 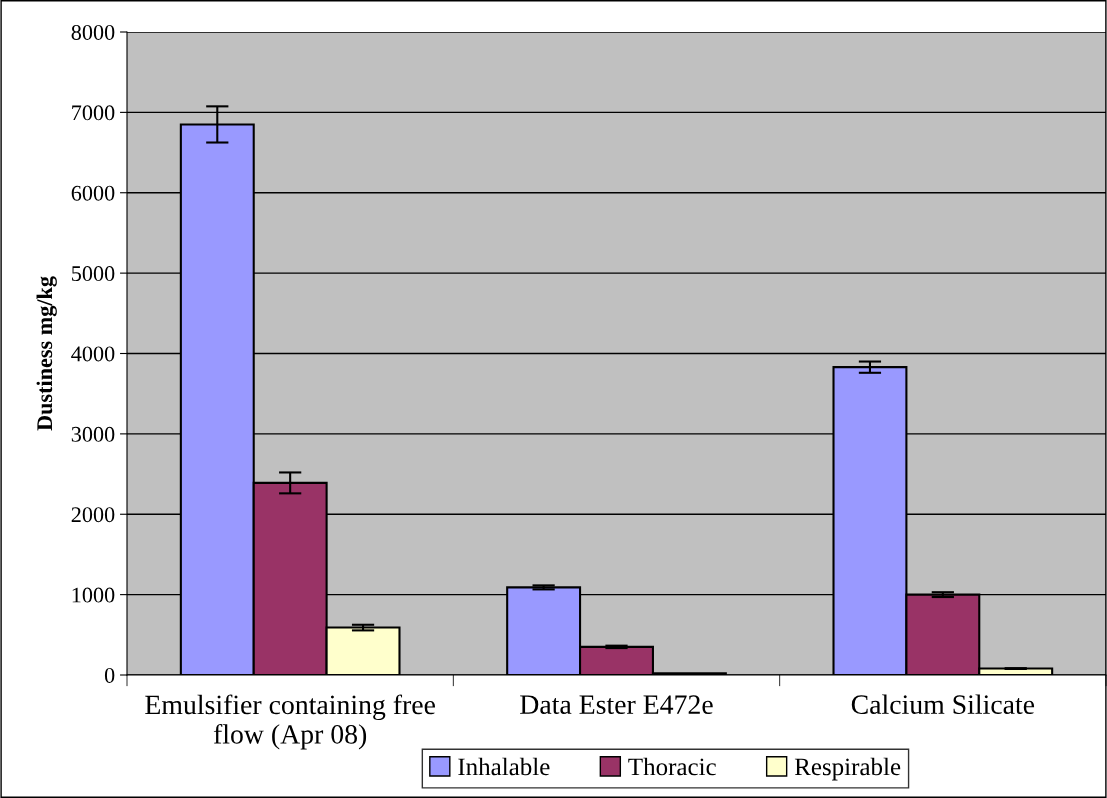 I want to click on legend-label: Thoracic, so click(x=672, y=766).